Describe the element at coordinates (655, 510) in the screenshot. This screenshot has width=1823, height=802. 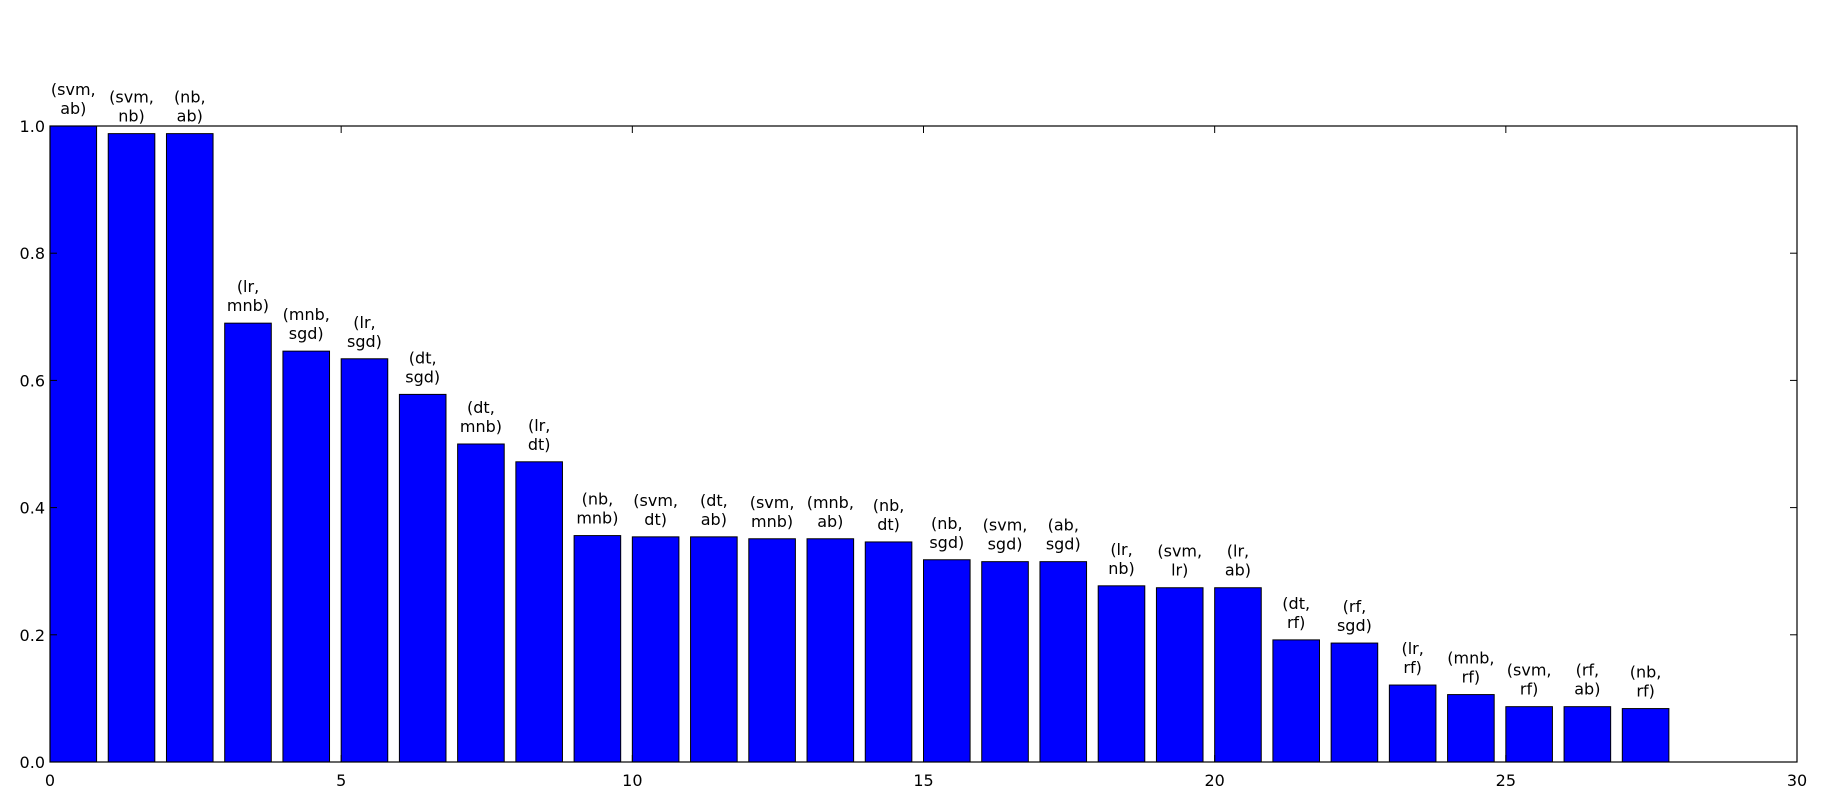
I see `bar-label-10: (svm, dt)` at that location.